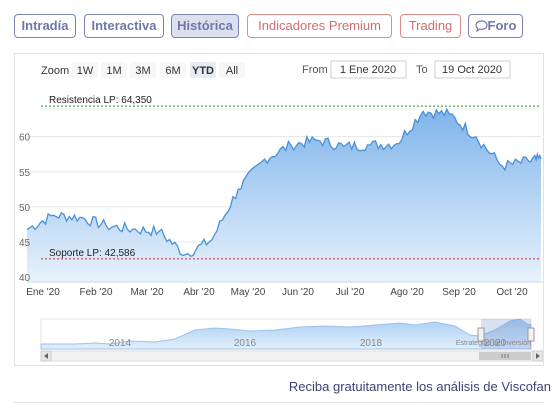  I want to click on zoom-button-label: All, so click(232, 71).